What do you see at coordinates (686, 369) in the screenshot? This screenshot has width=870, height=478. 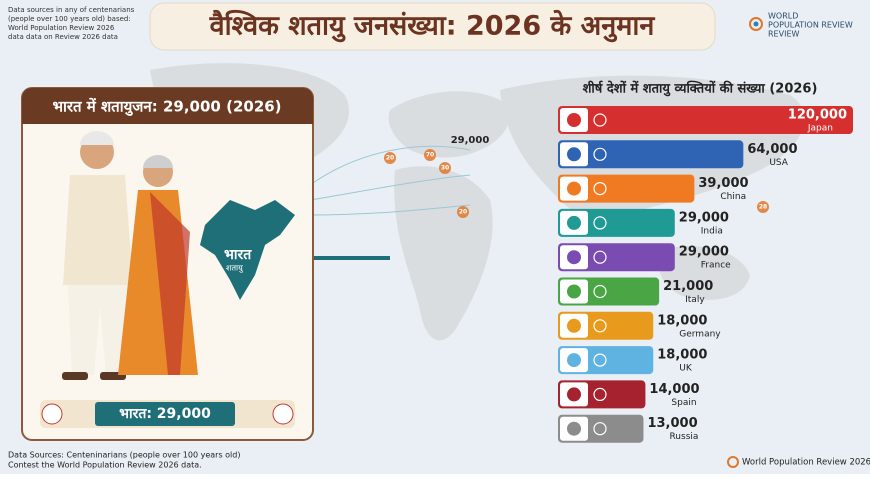 I see `category-label: UK` at bounding box center [686, 369].